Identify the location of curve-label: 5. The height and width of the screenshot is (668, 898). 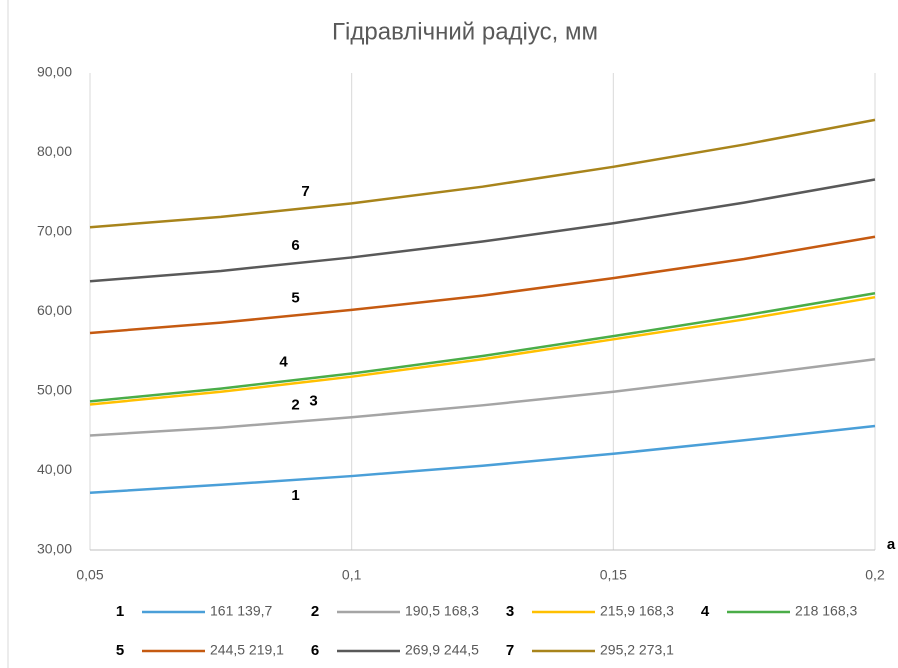
(295, 297).